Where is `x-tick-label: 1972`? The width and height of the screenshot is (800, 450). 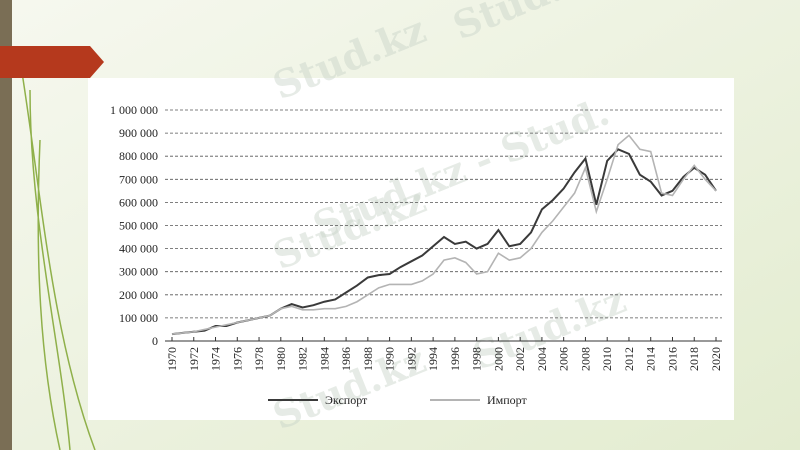
x-tick-label: 1972 is located at coordinates (194, 359).